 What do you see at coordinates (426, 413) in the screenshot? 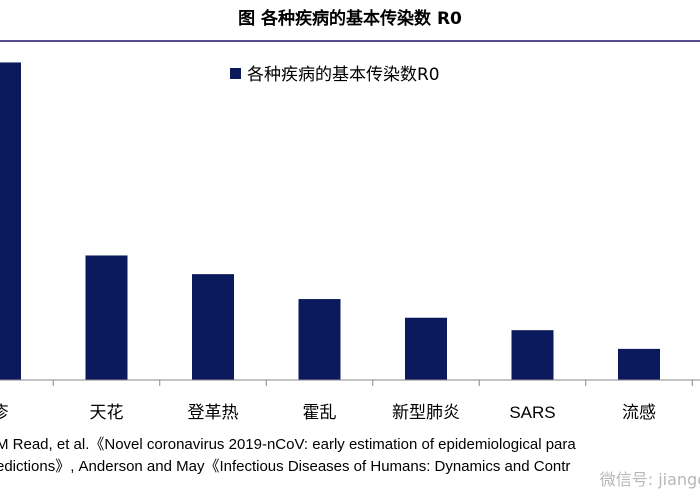
I see `x-tick-label-4: 新型肺炎` at bounding box center [426, 413].